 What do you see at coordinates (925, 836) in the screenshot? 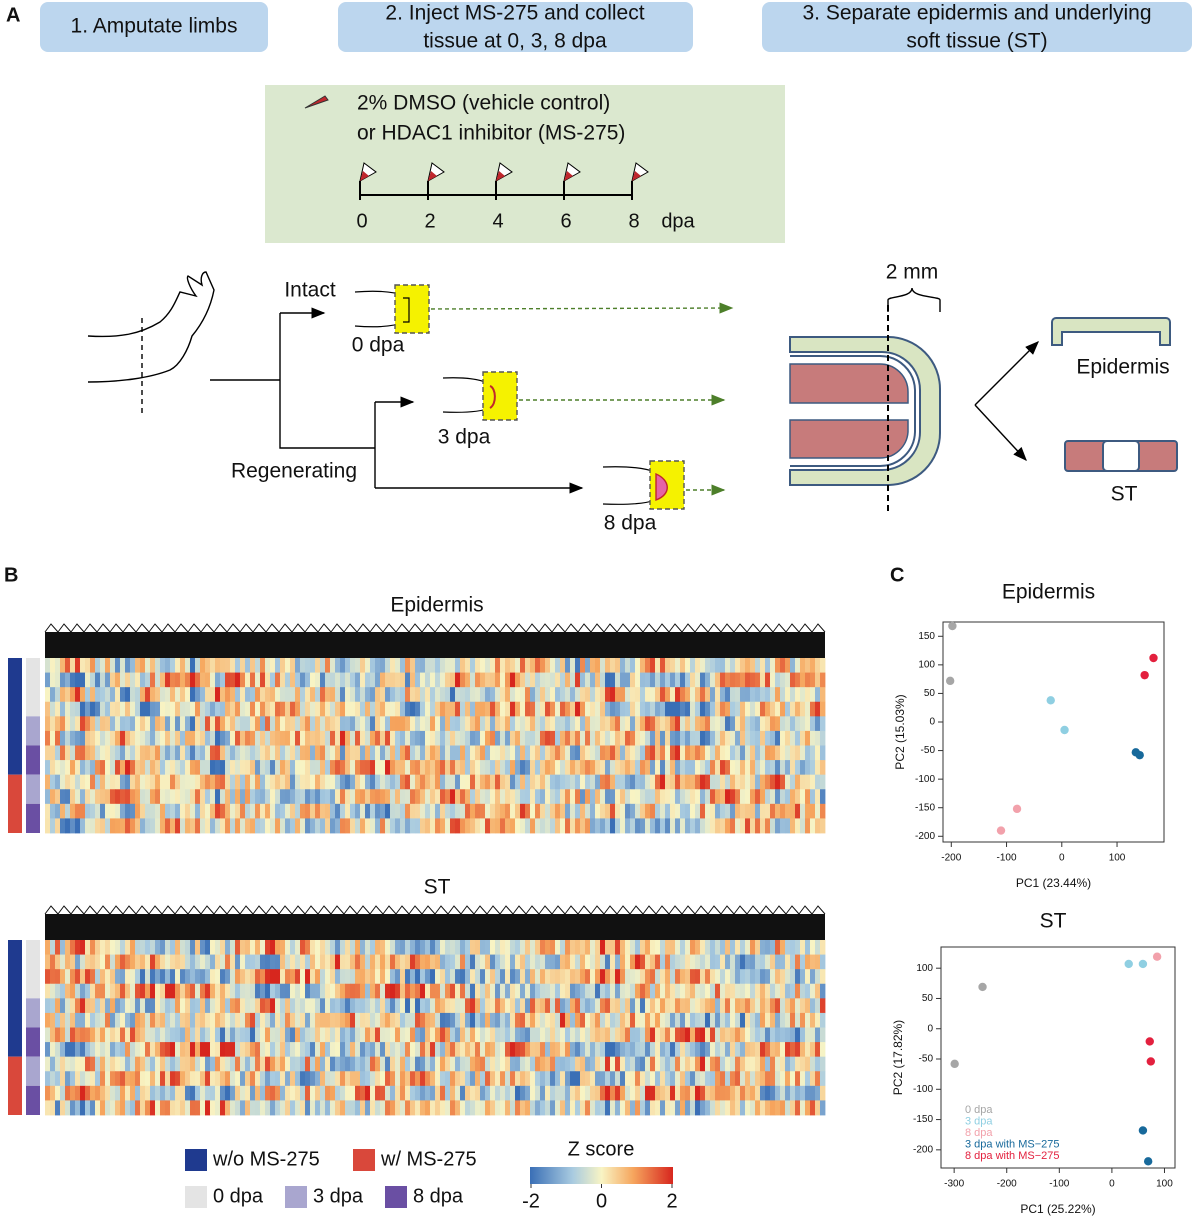
I see `y-tick-label: -200` at bounding box center [925, 836].